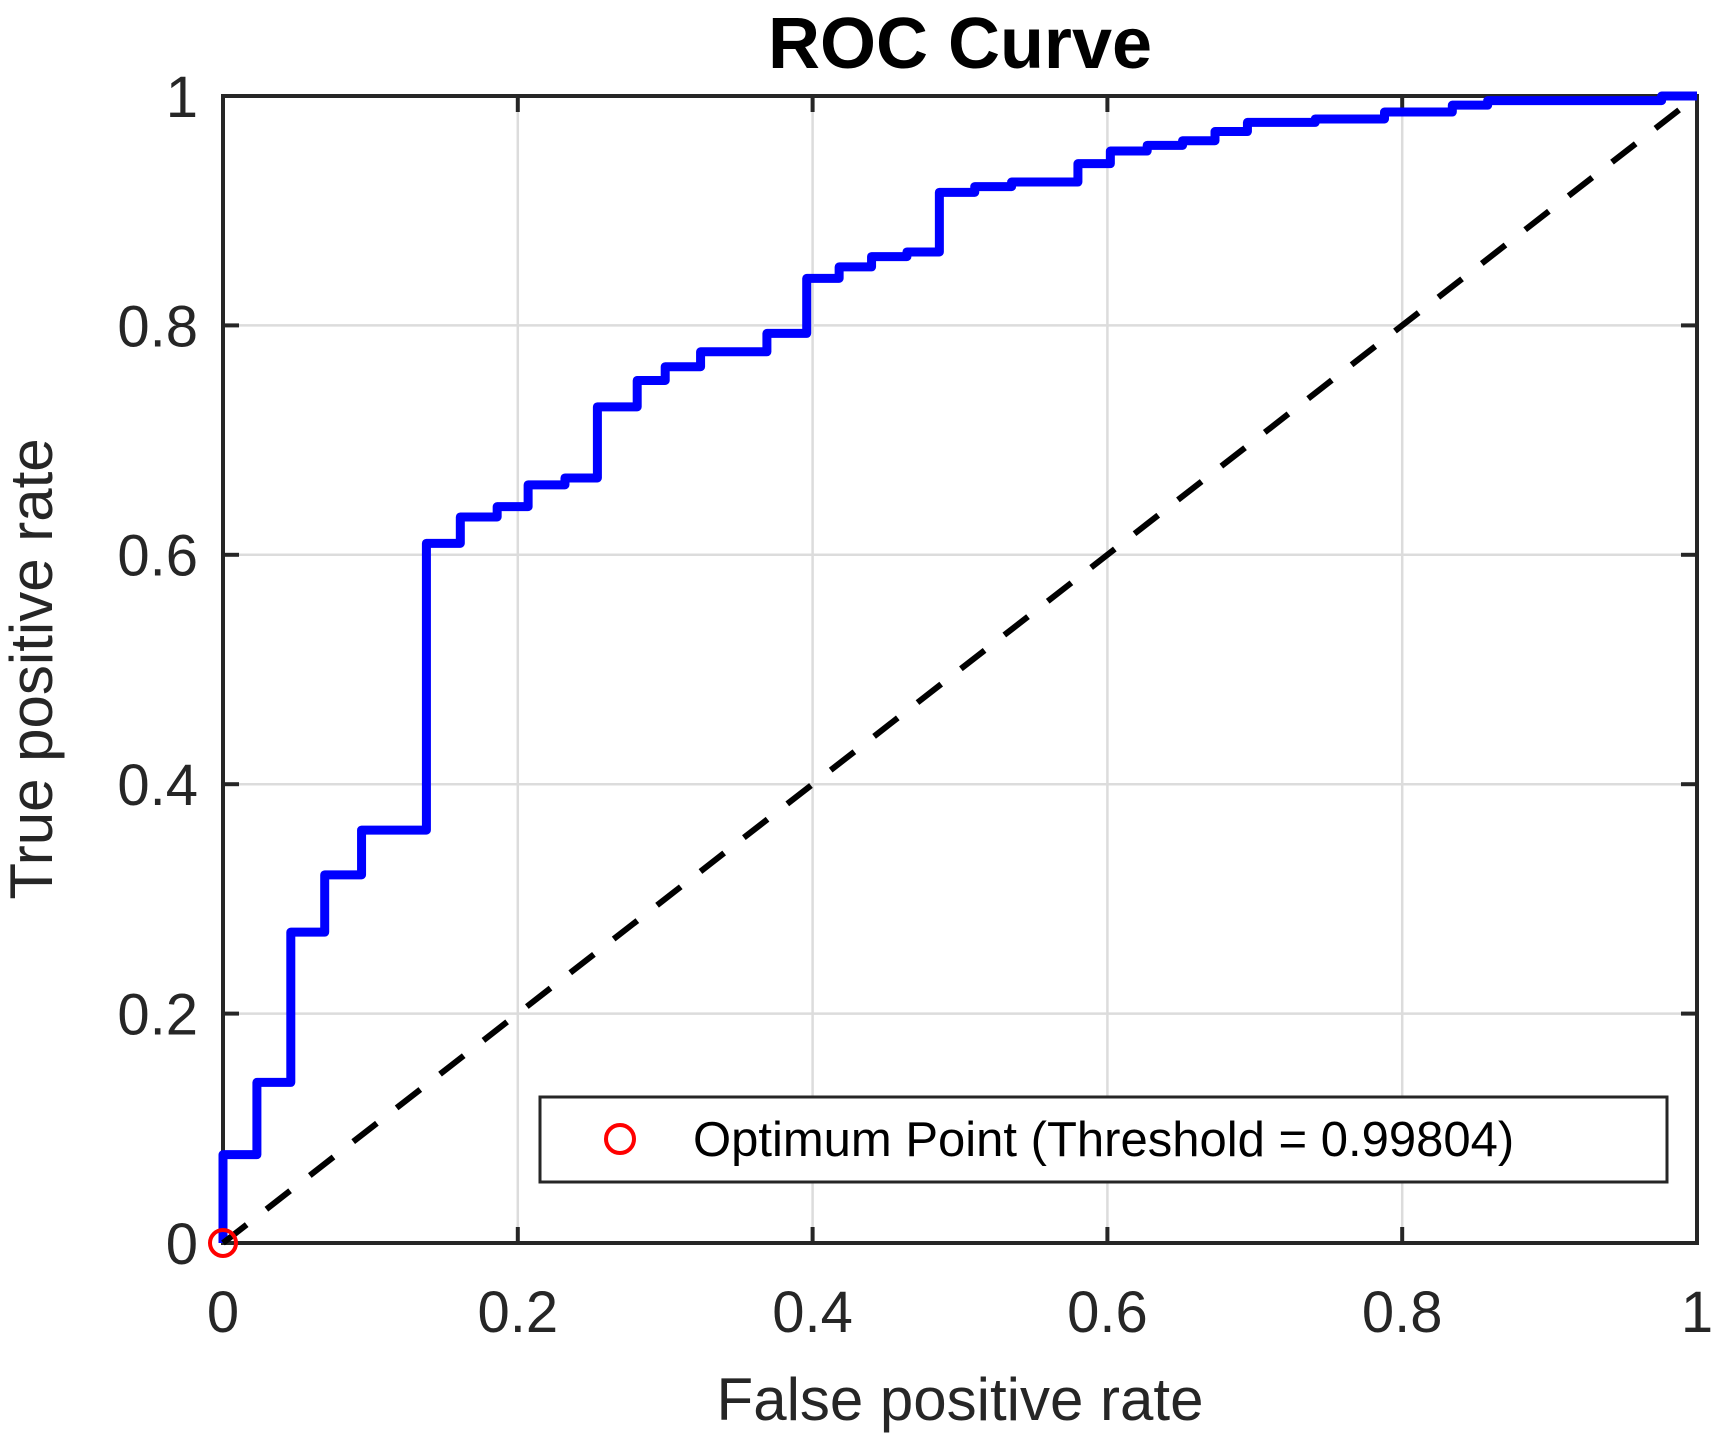 The width and height of the screenshot is (1733, 1452). Describe the element at coordinates (223, 1243) in the screenshot. I see `optimum-point-marker` at that location.